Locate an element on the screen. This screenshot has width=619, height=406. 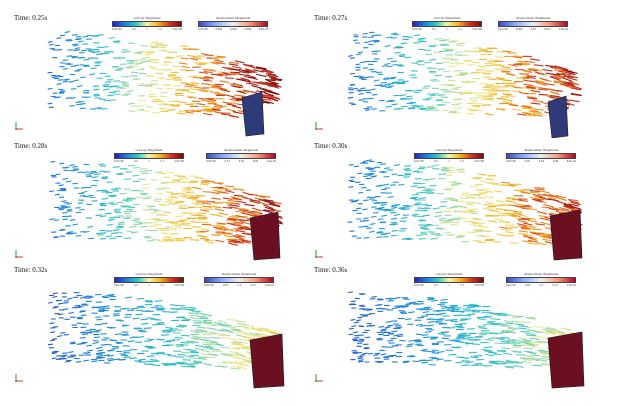
displacement-tick: 8.0e-02 is located at coordinates (571, 161).